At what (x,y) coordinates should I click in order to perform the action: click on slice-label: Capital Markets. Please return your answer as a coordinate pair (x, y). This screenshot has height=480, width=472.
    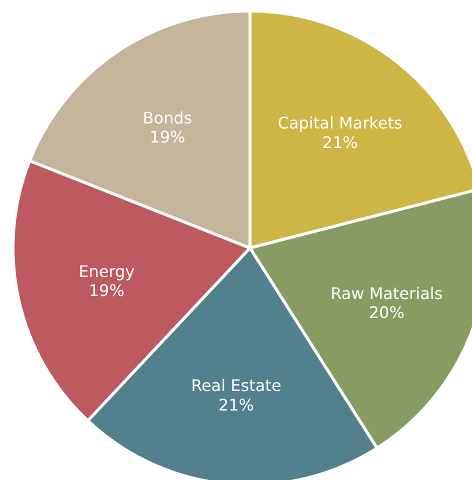
    Looking at the image, I should click on (340, 123).